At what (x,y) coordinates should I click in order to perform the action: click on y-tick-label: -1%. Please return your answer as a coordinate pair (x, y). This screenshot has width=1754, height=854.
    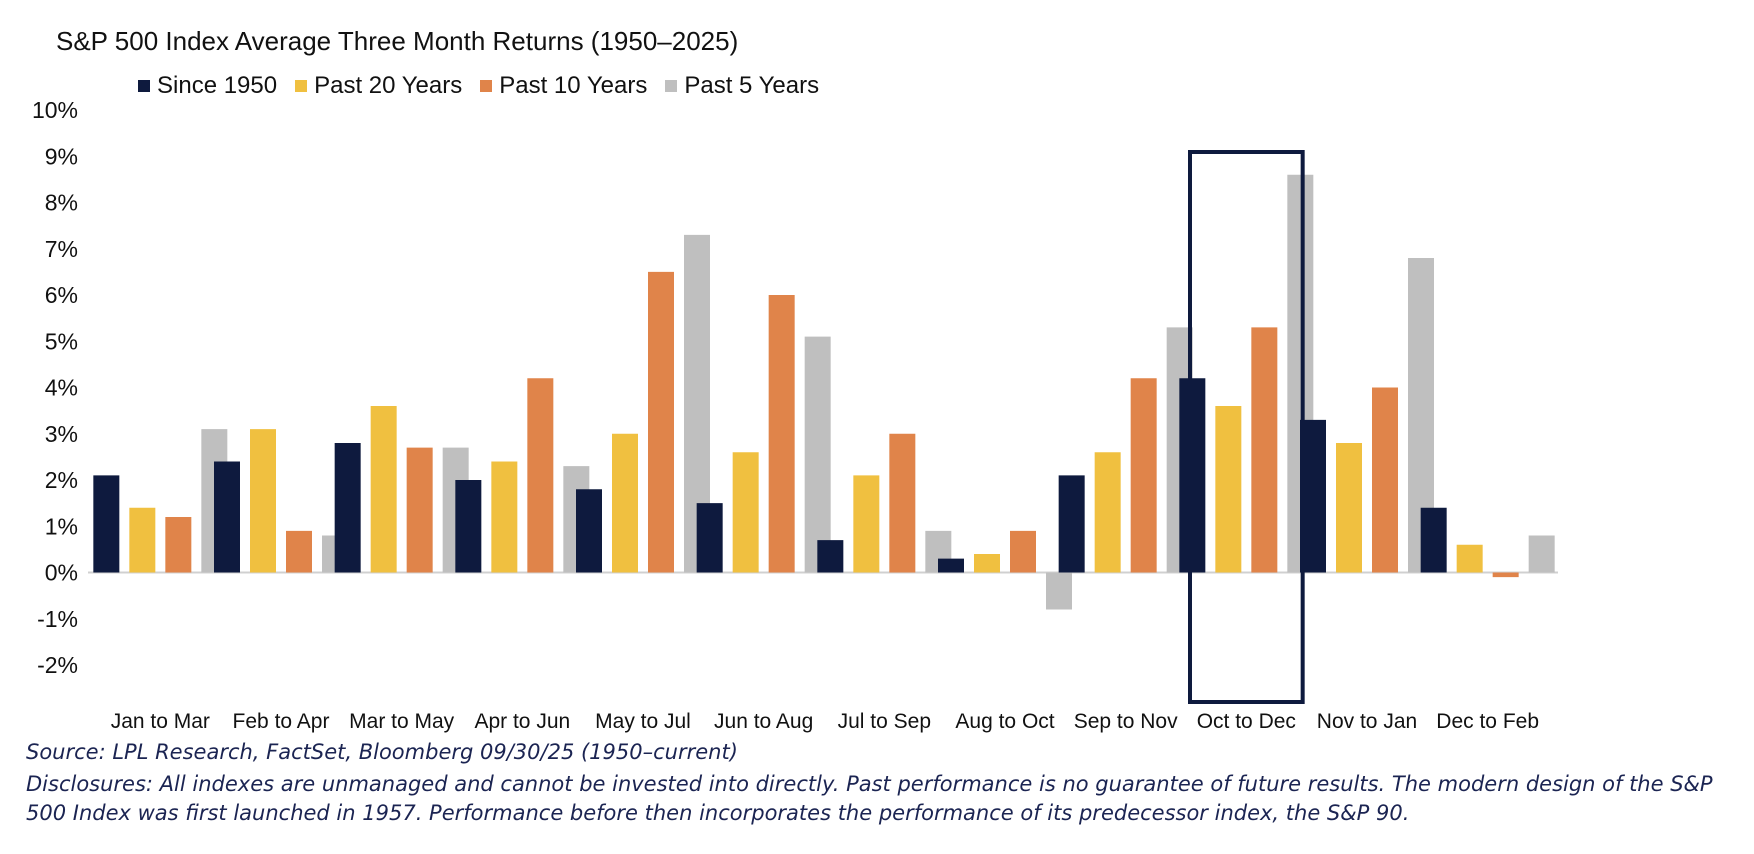
    Looking at the image, I should click on (57, 619).